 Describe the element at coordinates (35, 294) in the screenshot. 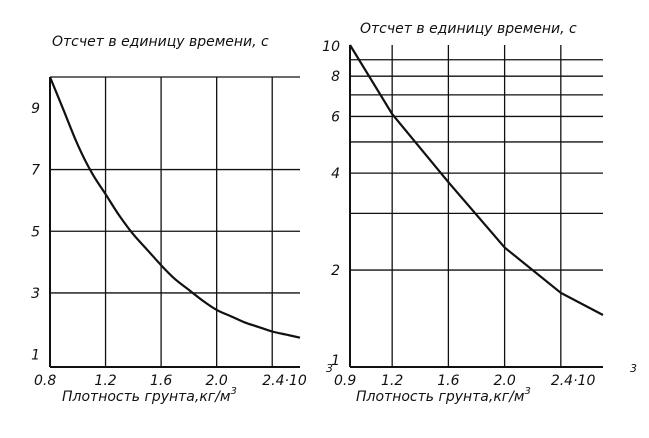

I see `chart-1-y-tick-label: 3` at that location.